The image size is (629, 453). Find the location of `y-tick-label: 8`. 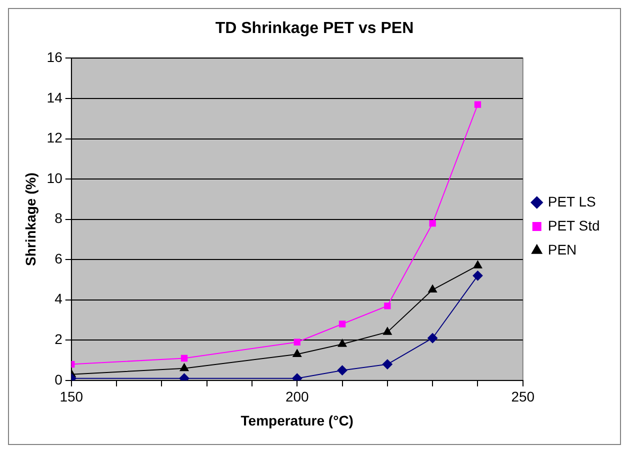

y-tick-label: 8 is located at coordinates (58, 218).